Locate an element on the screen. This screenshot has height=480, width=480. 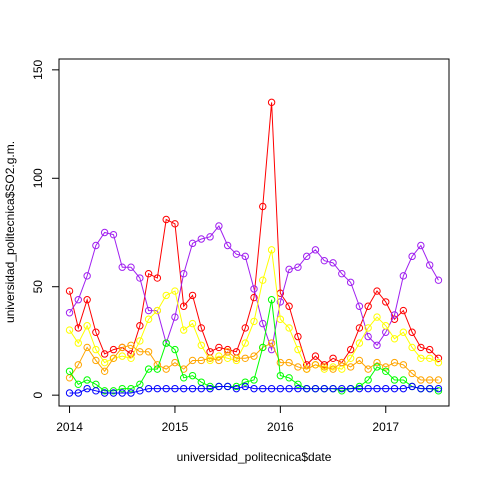
x-axis: 2014 2015 2016 2017 is located at coordinates (227, 419).